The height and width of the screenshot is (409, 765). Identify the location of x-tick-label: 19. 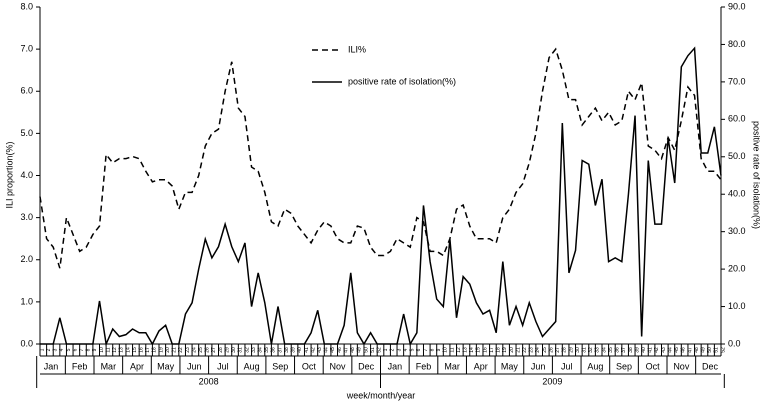
(505, 350).